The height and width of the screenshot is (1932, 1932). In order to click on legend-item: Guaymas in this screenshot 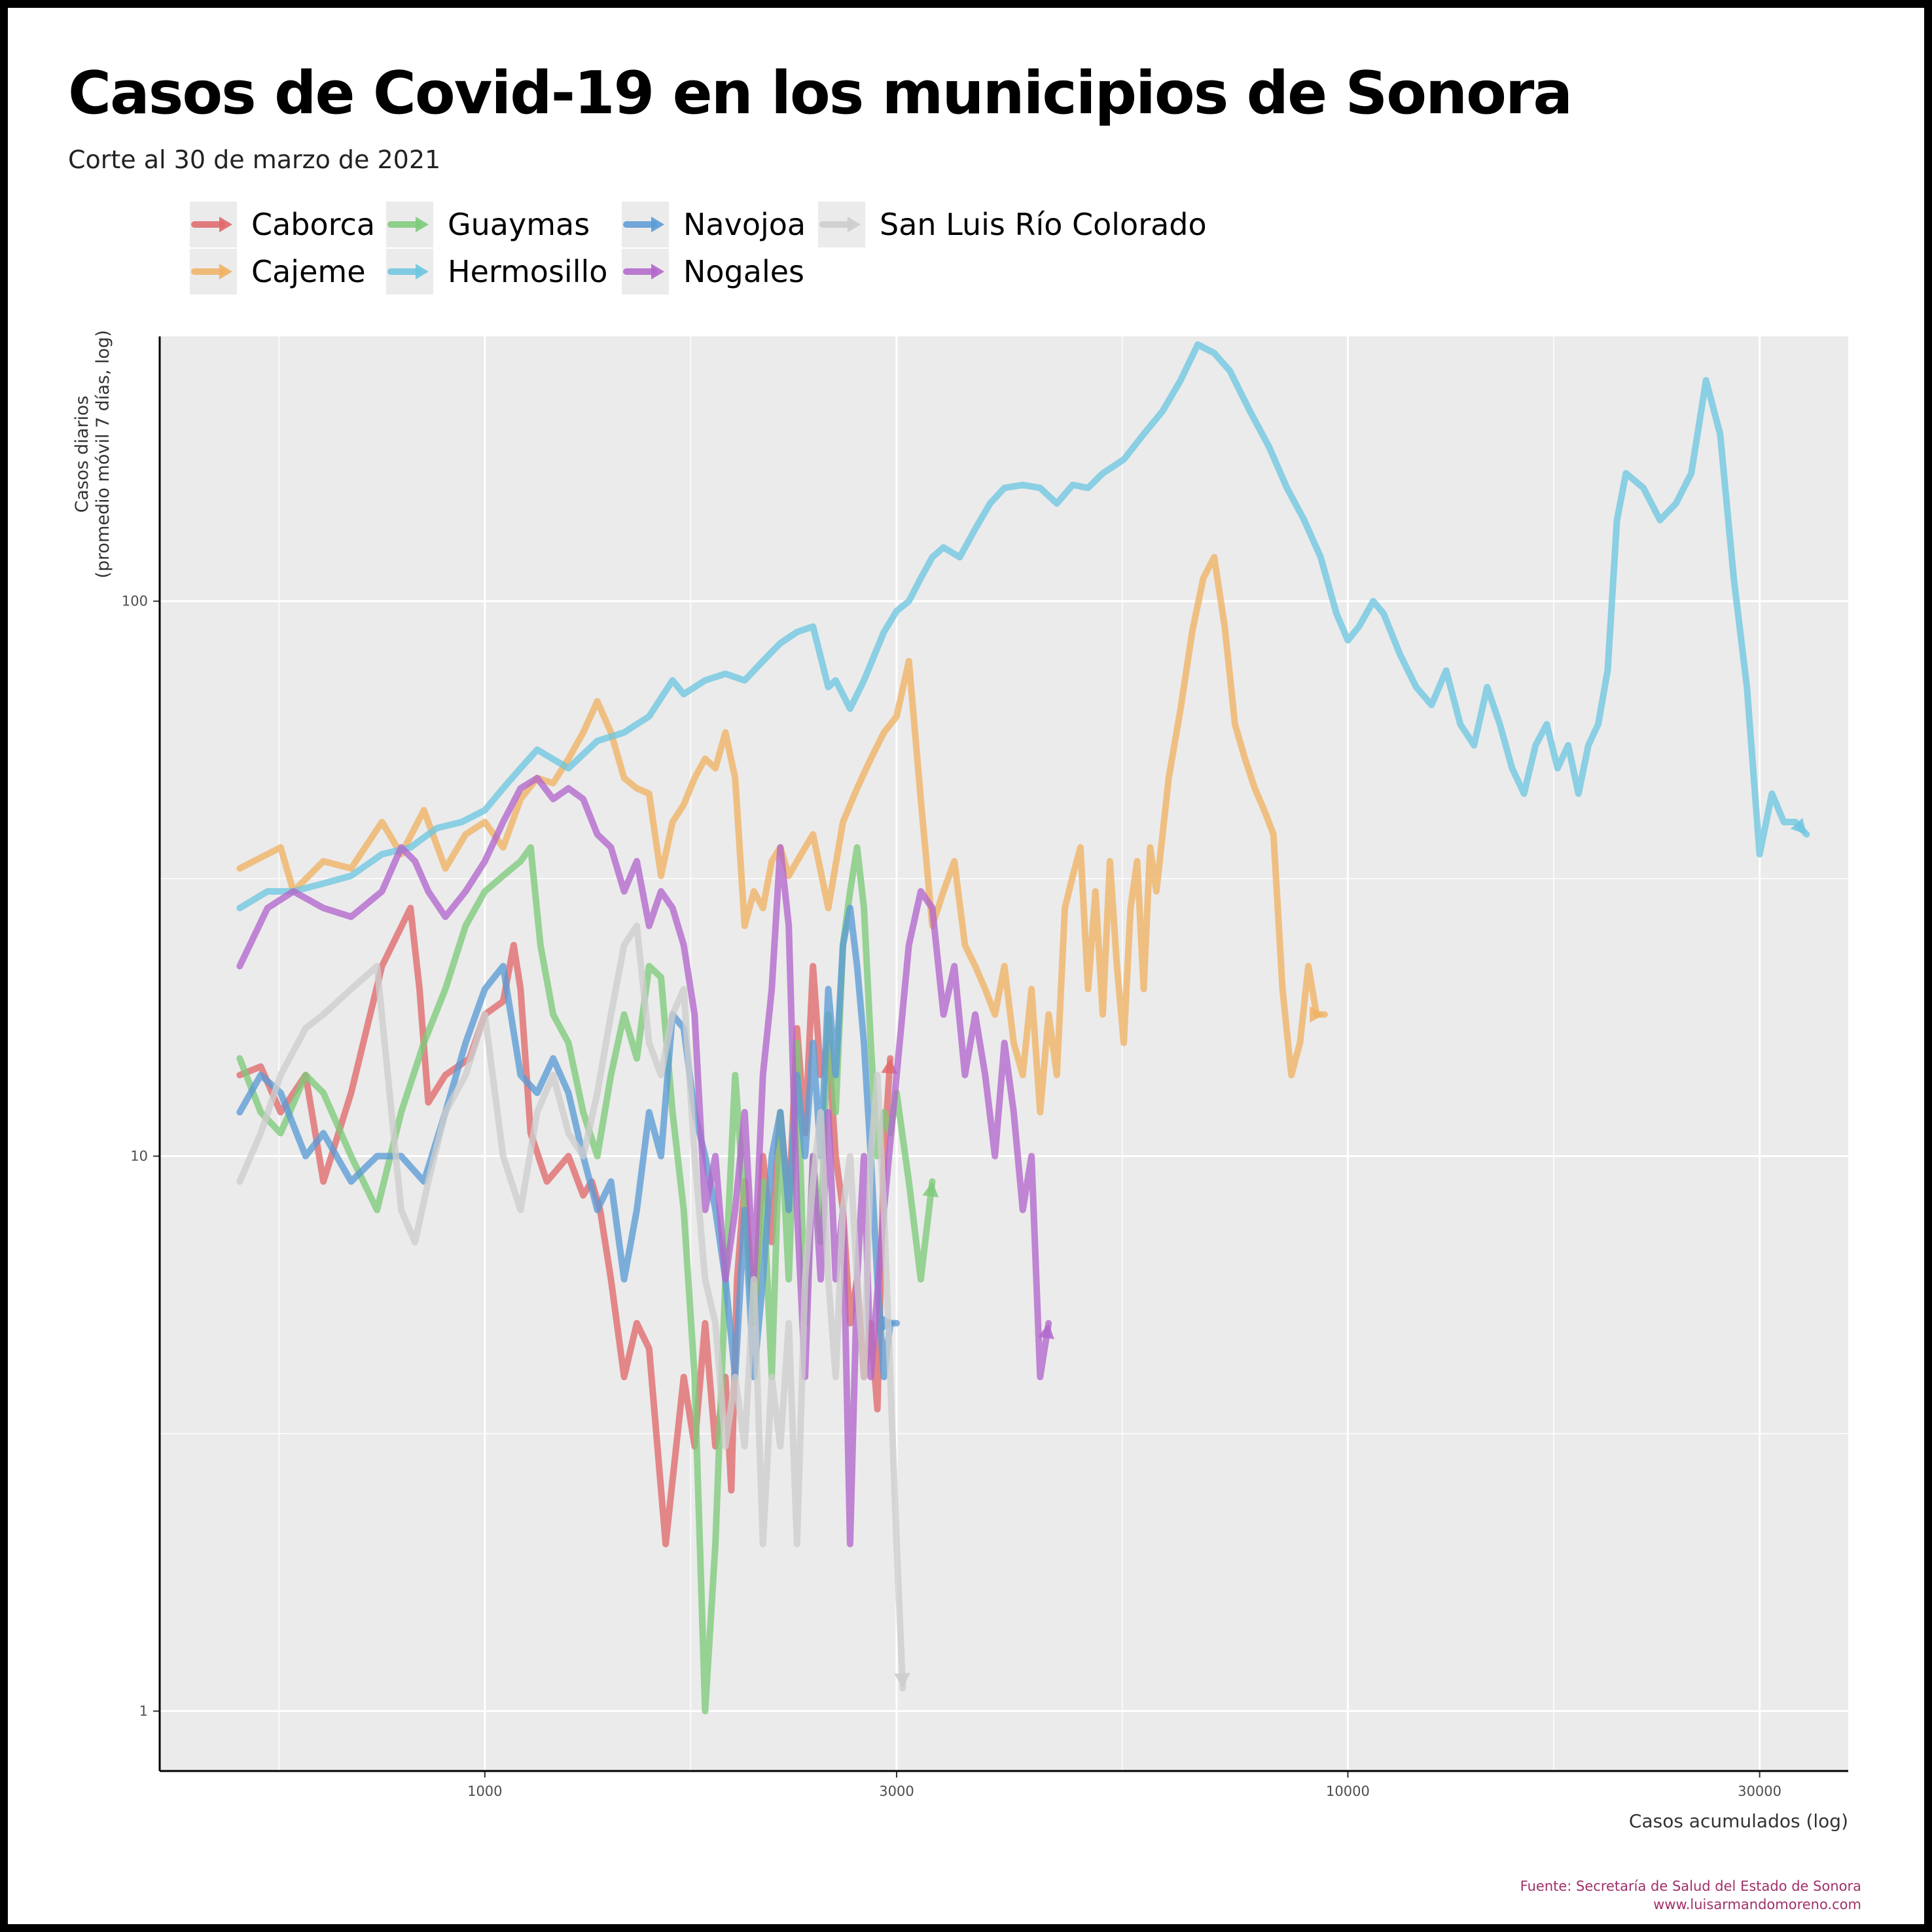, I will do `click(488, 224)`.